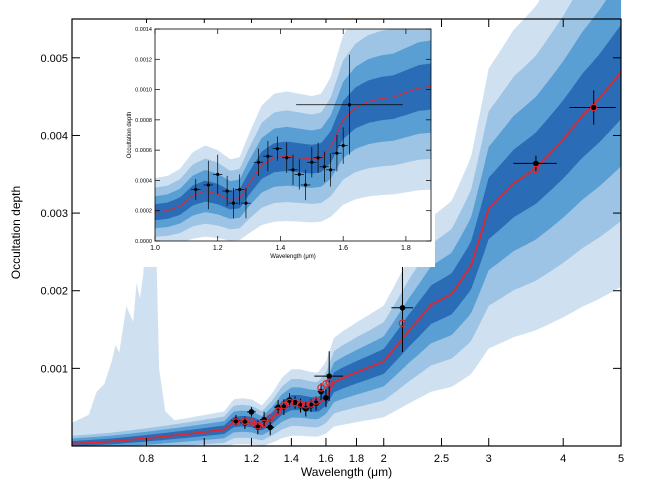 Image resolution: width=656 pixels, height=490 pixels. Describe the element at coordinates (54, 59) in the screenshot. I see `y-tick-label: 0.005` at that location.